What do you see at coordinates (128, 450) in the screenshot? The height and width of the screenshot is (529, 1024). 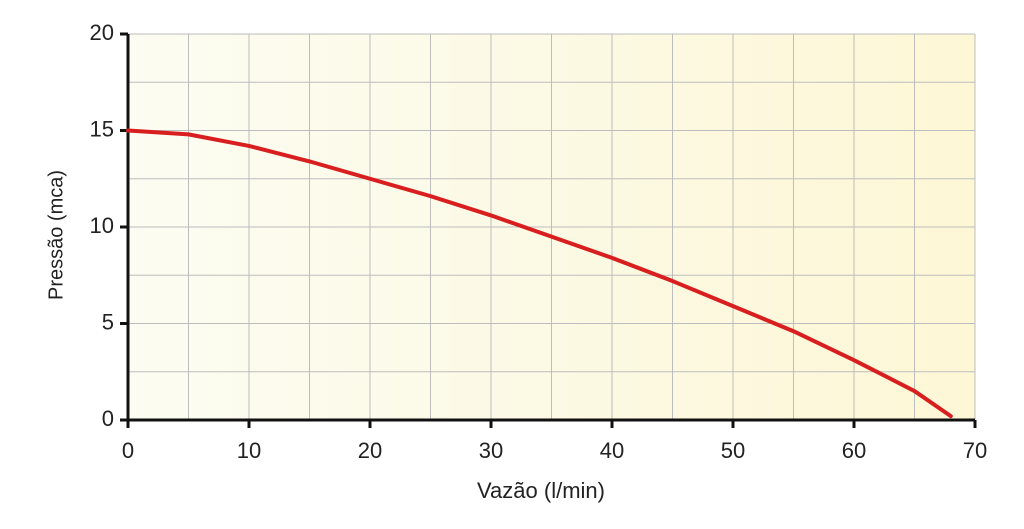 I see `x-tick-label: 0` at bounding box center [128, 450].